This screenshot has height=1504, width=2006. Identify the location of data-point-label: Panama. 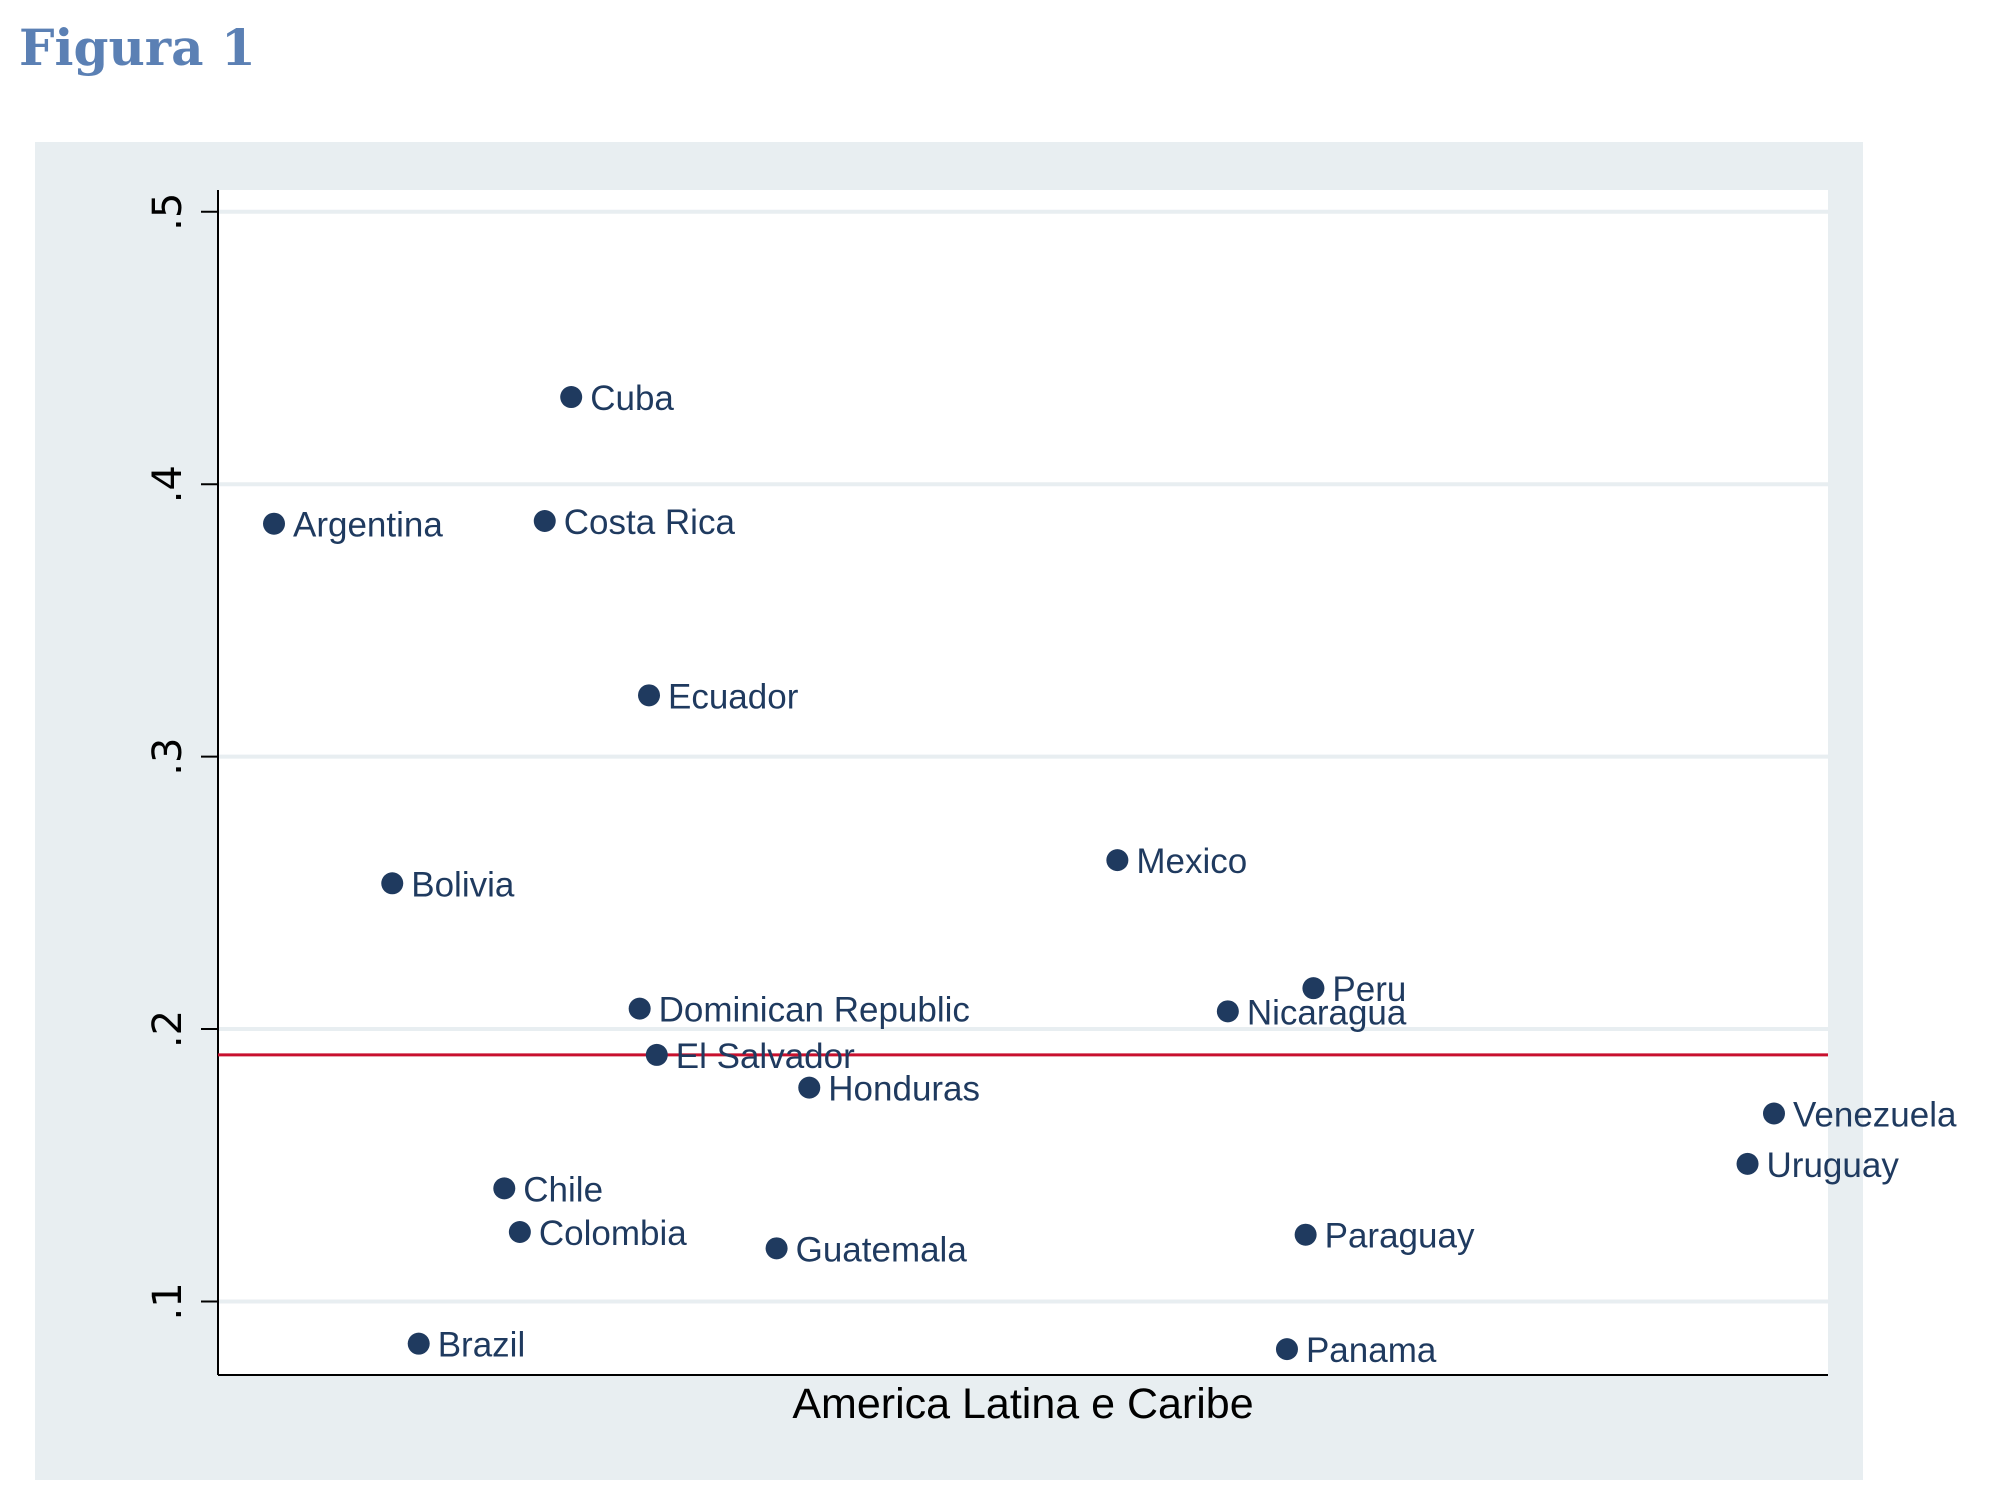
(1371, 1350).